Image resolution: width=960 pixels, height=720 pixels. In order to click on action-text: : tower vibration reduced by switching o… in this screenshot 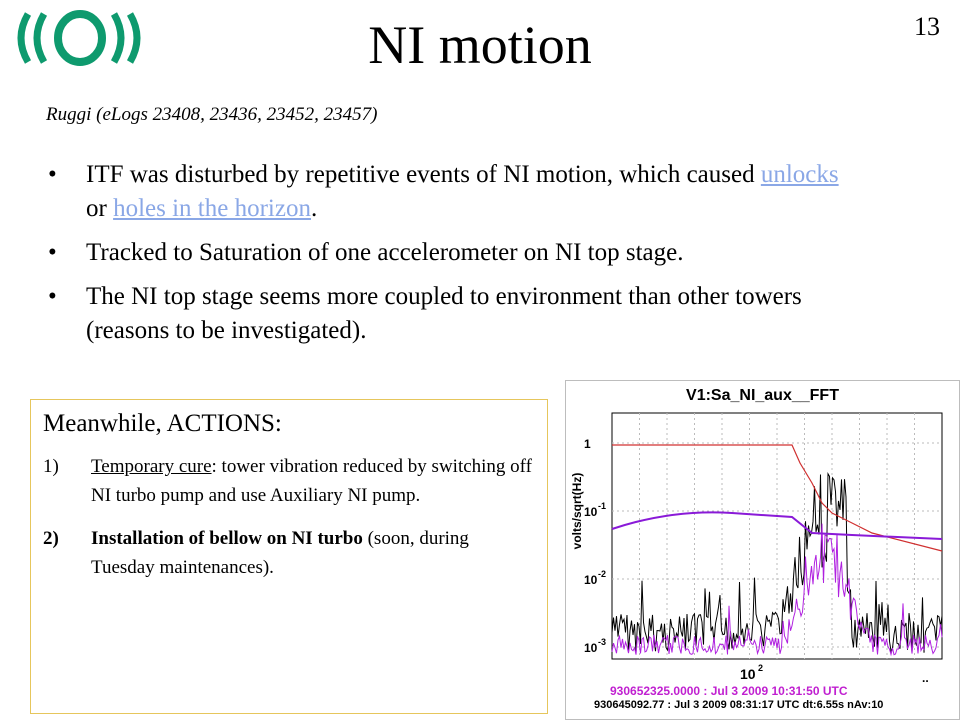, I will do `click(311, 481)`.